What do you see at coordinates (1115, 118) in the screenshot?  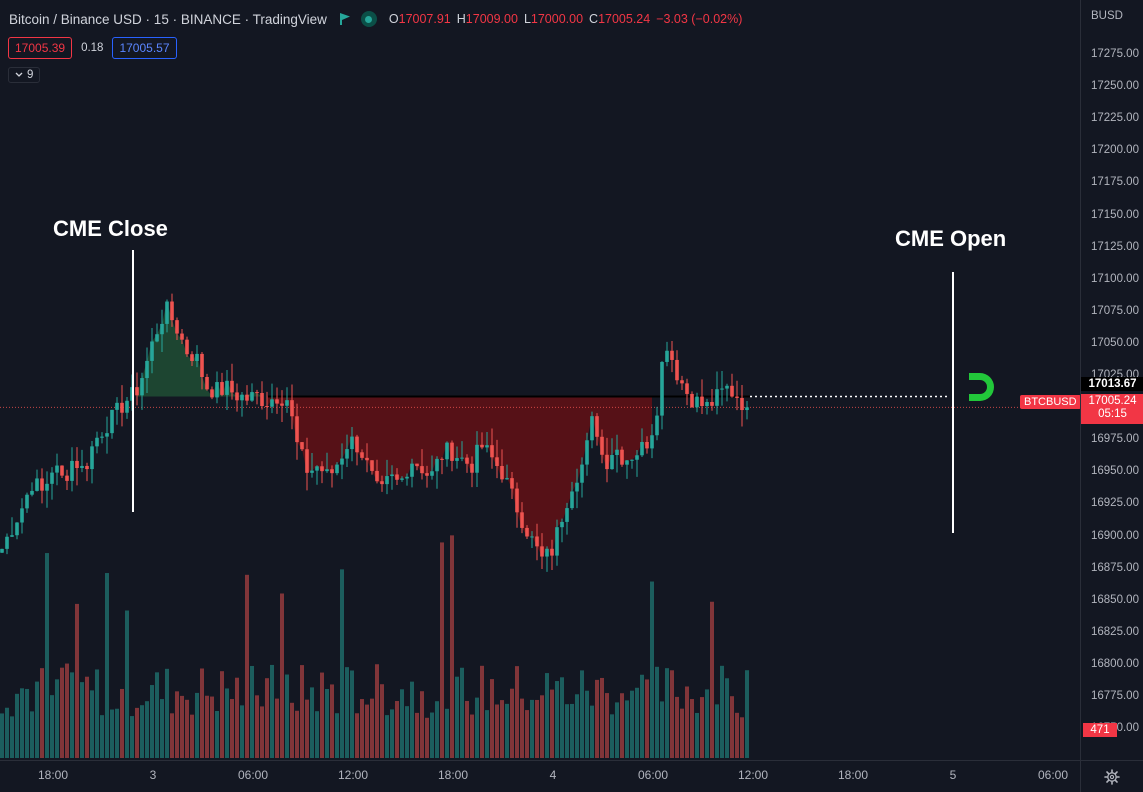 I see `price-tick-label: 17225.00` at bounding box center [1115, 118].